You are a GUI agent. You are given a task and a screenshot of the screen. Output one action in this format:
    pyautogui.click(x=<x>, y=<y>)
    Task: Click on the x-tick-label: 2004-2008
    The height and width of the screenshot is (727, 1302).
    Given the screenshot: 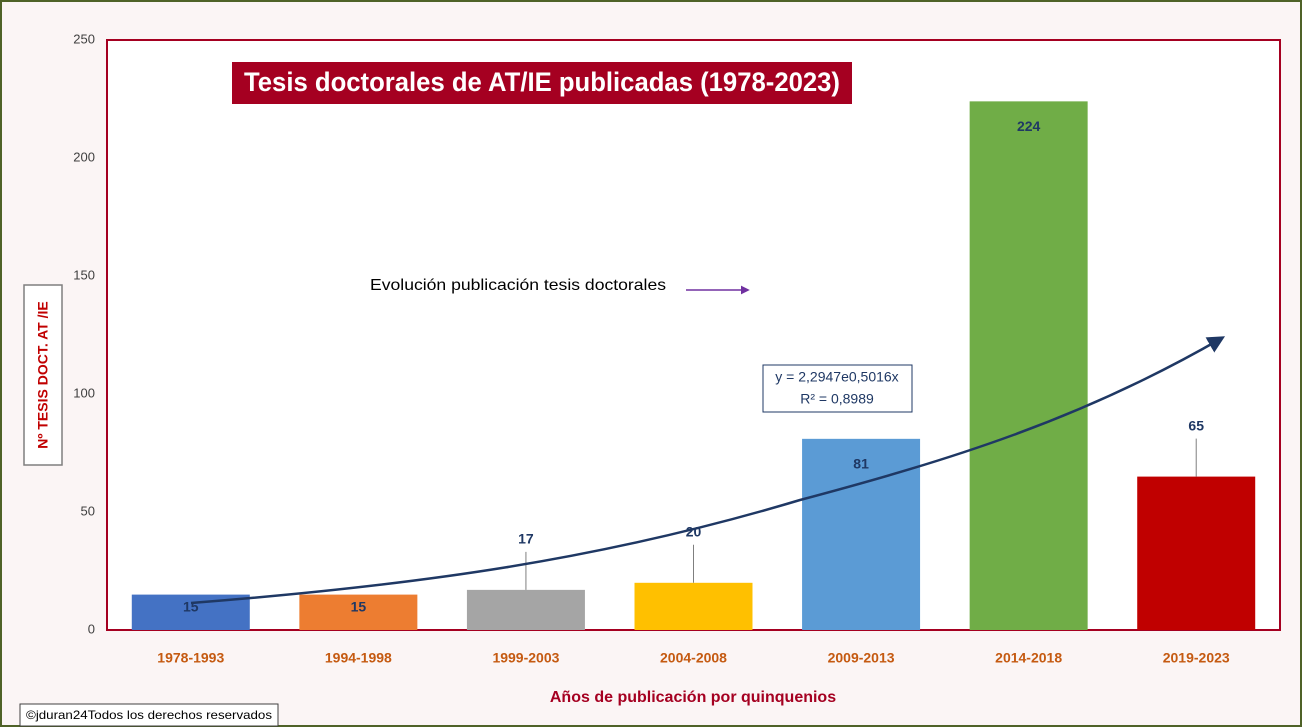 What is the action you would take?
    pyautogui.click(x=693, y=658)
    